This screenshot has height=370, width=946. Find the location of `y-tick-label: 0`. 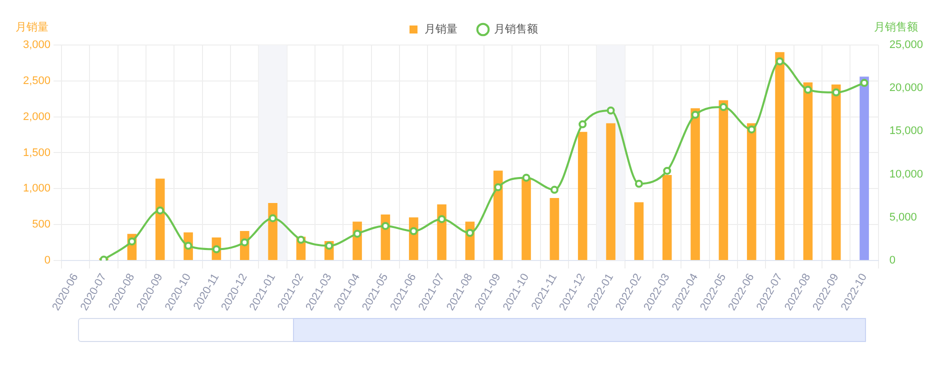

y-tick-label: 0 is located at coordinates (47, 260).